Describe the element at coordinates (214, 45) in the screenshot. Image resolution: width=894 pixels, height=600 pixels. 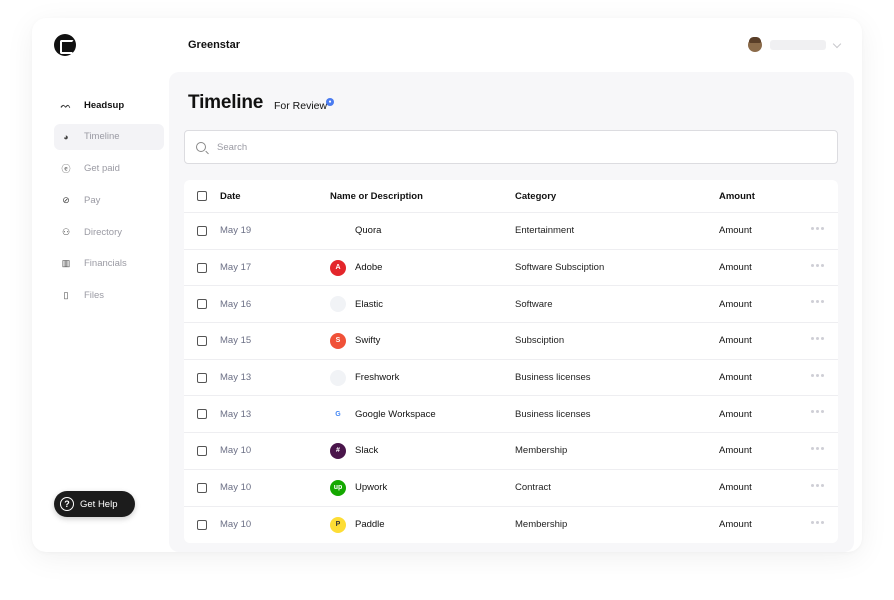
I see `org-name: Greenstar` at that location.